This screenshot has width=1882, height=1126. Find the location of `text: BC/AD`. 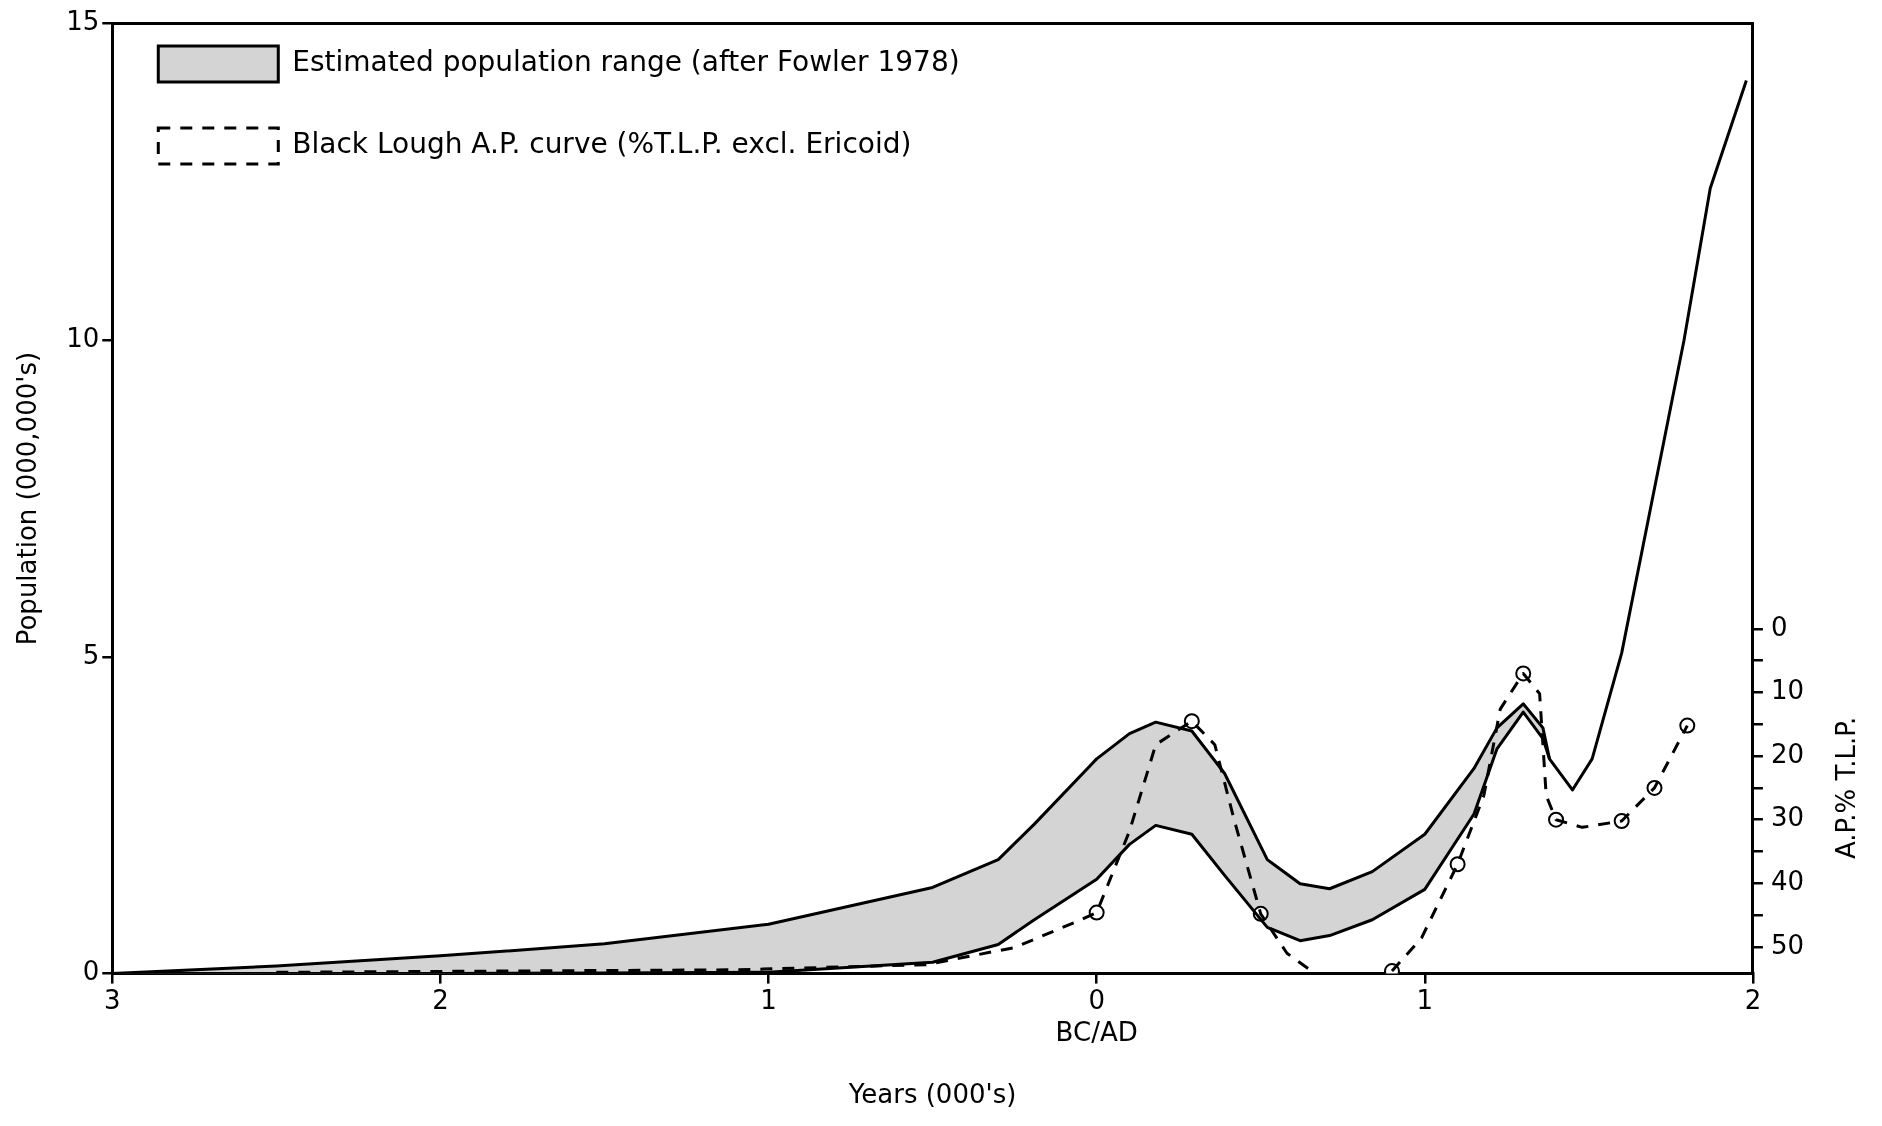

text: BC/AD is located at coordinates (1096, 1032).